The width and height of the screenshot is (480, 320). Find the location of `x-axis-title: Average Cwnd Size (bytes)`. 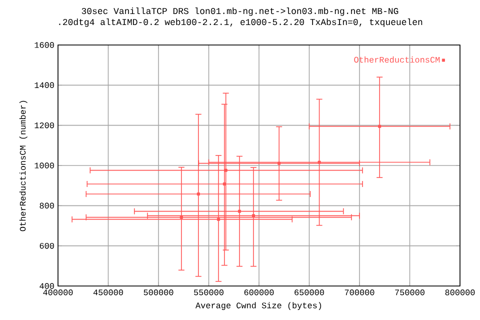

x-axis-title: Average Cwnd Size (bytes) is located at coordinates (258, 306).